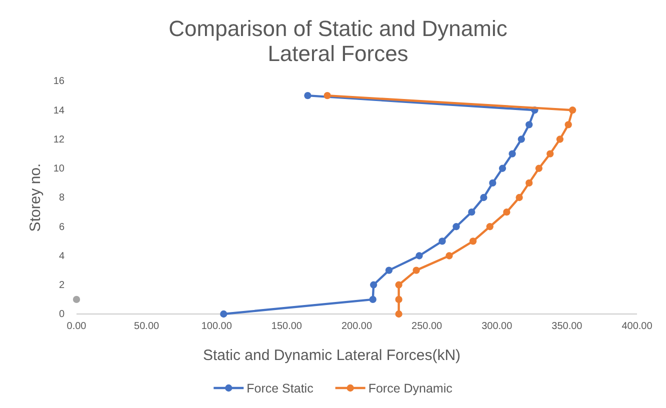 Image resolution: width=666 pixels, height=408 pixels. What do you see at coordinates (497, 326) in the screenshot?
I see `x-tick-label: 300.00` at bounding box center [497, 326].